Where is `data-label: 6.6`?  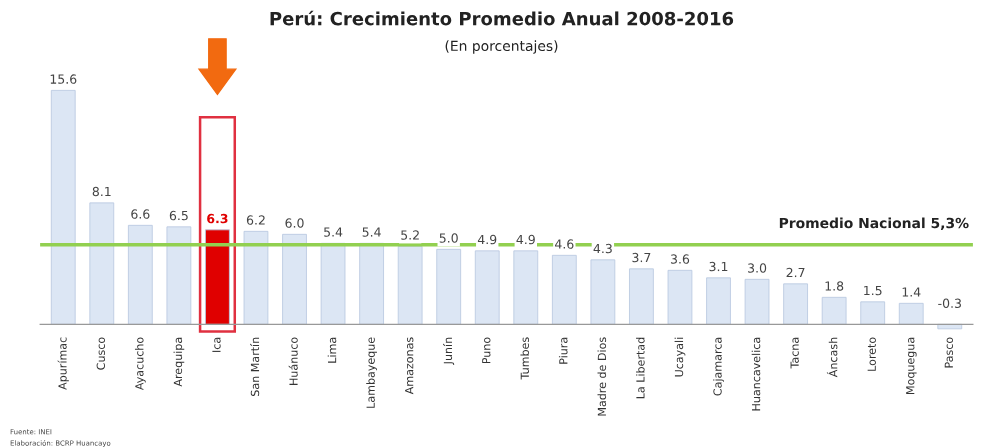
data-label: 6.6 is located at coordinates (140, 214).